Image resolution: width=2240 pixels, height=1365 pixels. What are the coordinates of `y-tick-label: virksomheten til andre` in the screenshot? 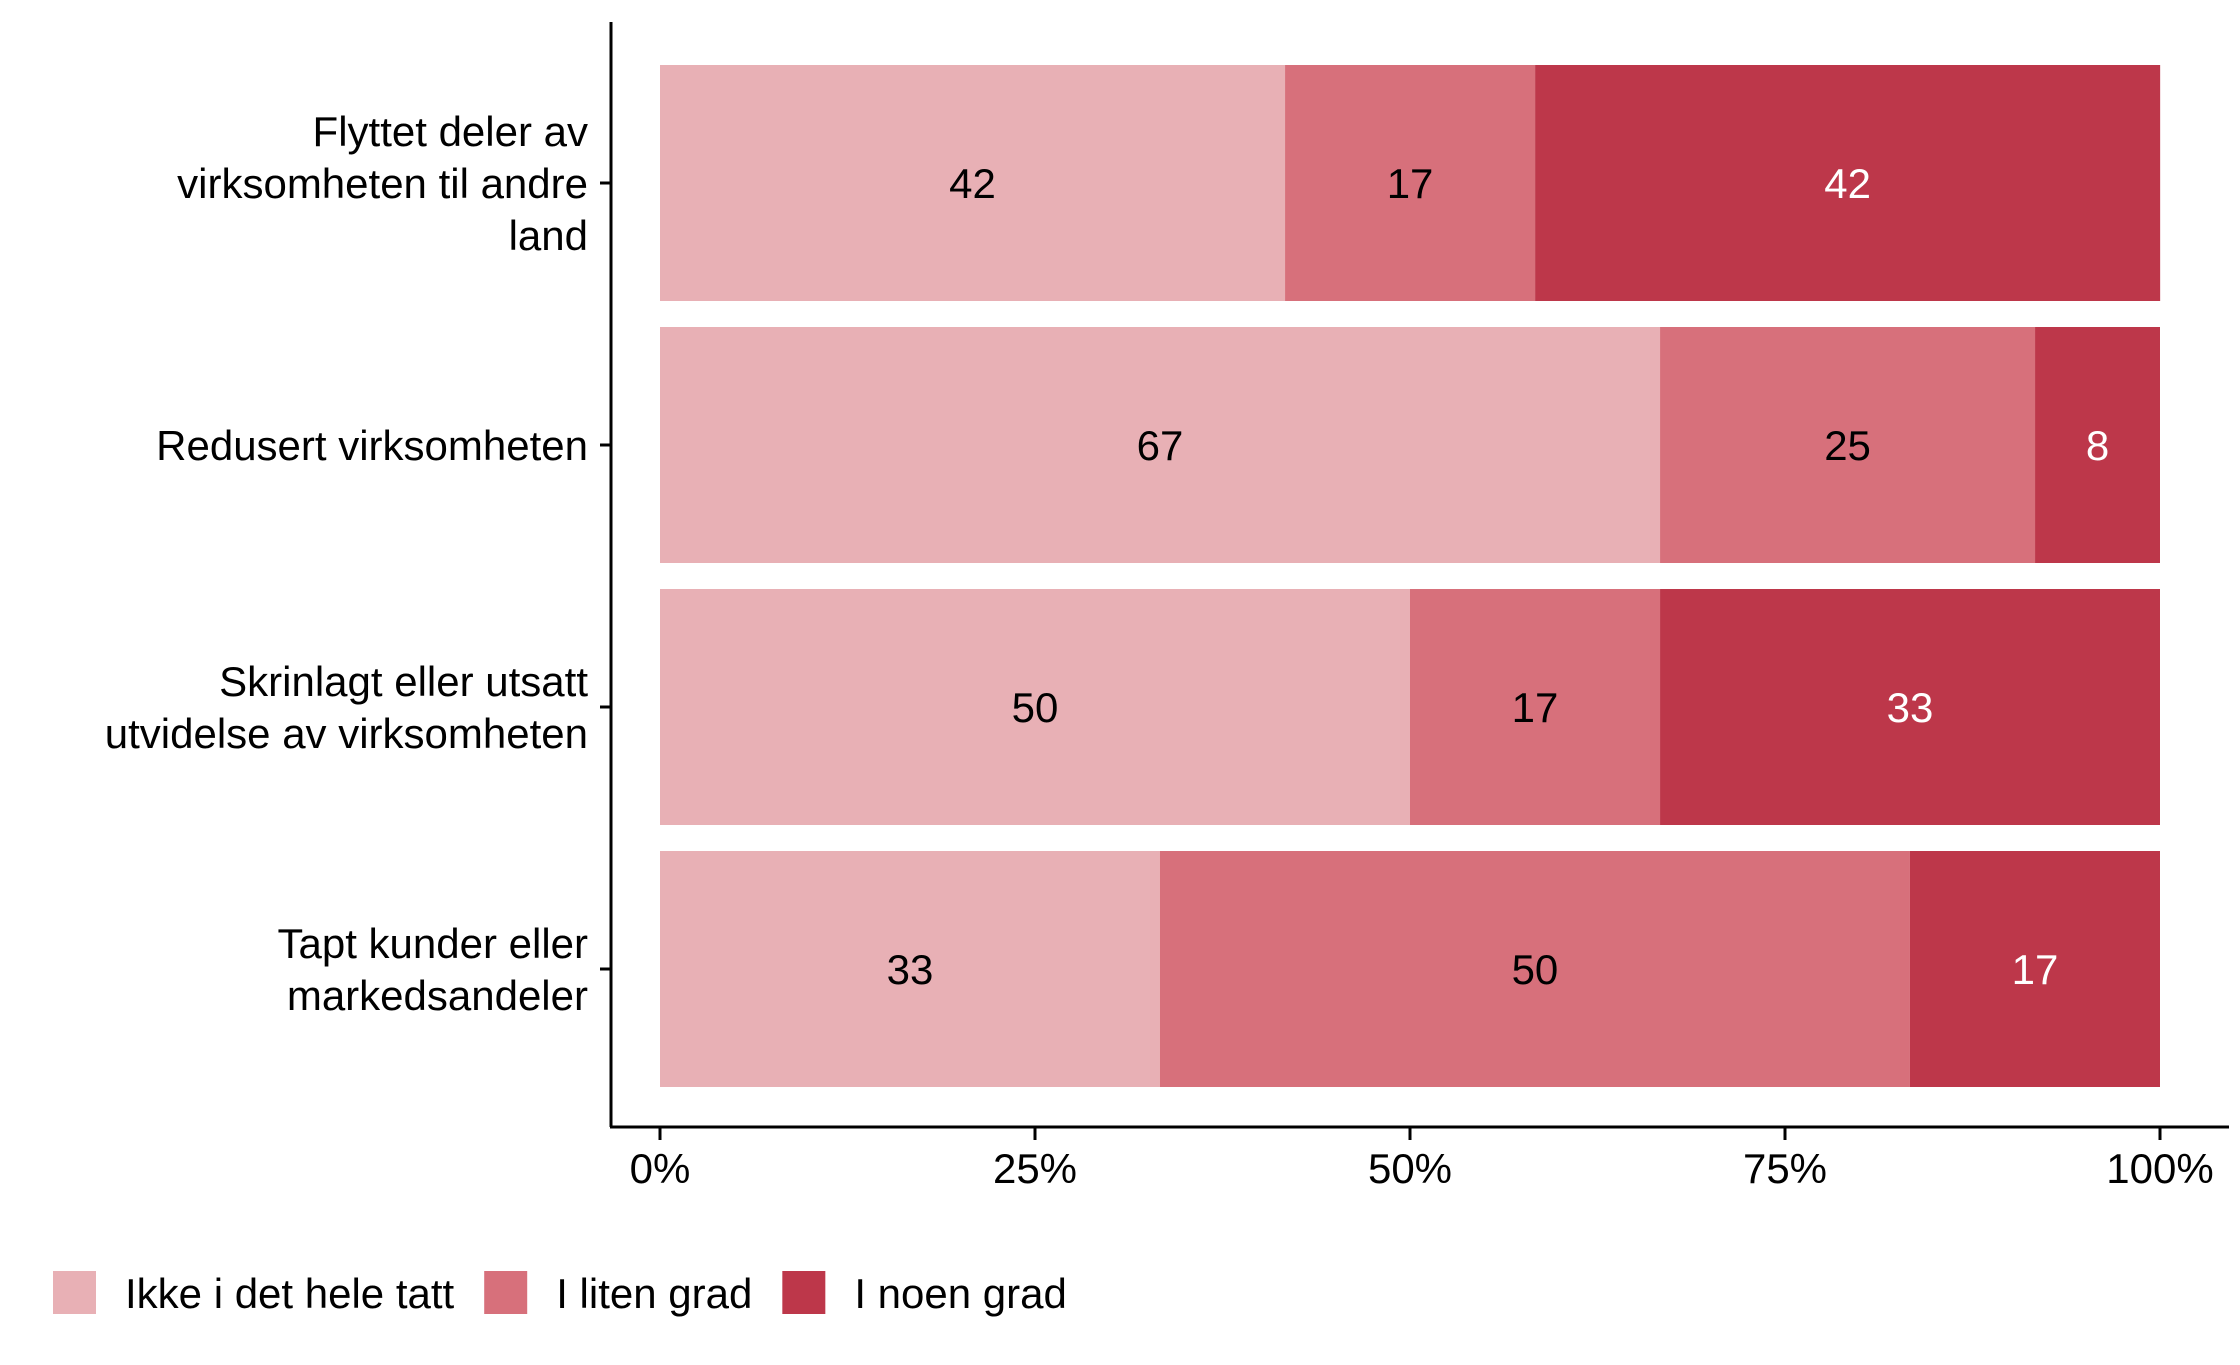 It's located at (382, 183).